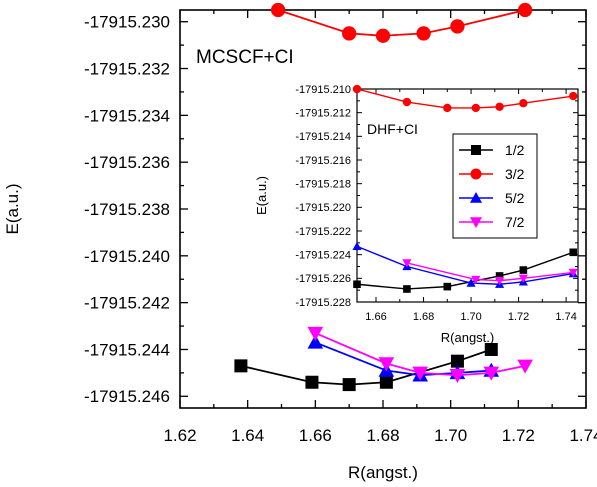 The width and height of the screenshot is (597, 487). I want to click on y-tick-label: -17915.236, so click(127, 162).